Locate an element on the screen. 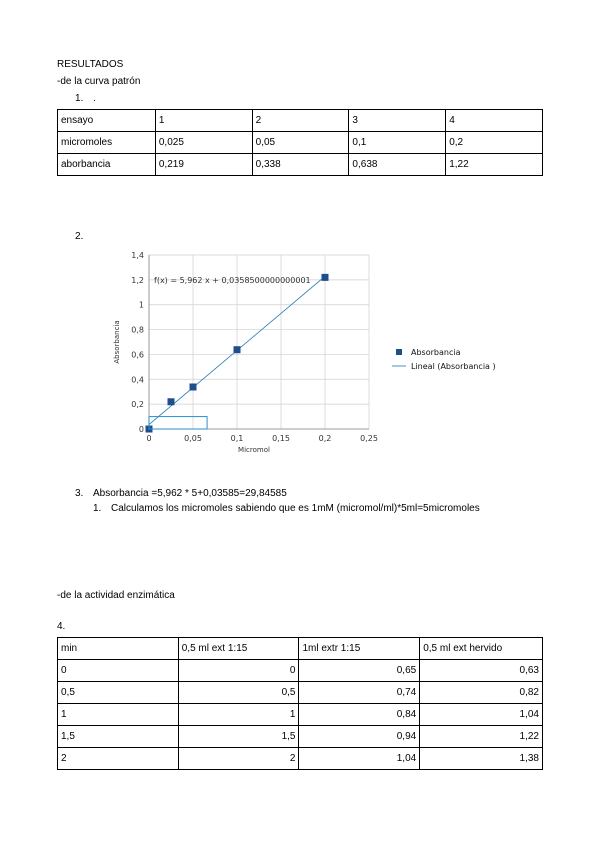 Image resolution: width=599 pixels, height=848 pixels. table-cell: 0,338 is located at coordinates (300, 164).